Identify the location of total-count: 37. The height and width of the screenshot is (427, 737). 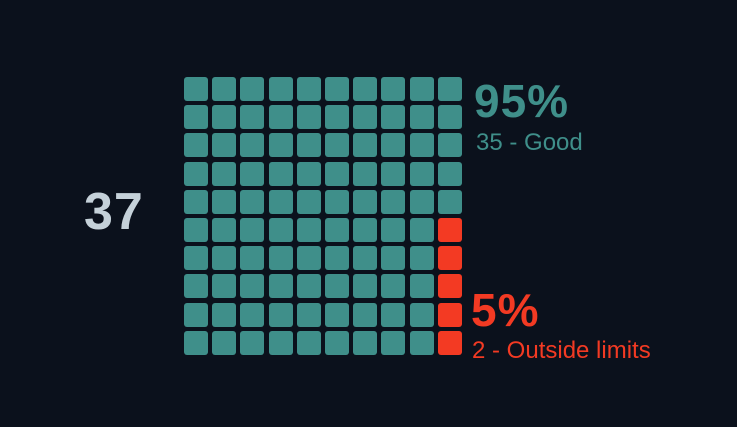
(114, 212).